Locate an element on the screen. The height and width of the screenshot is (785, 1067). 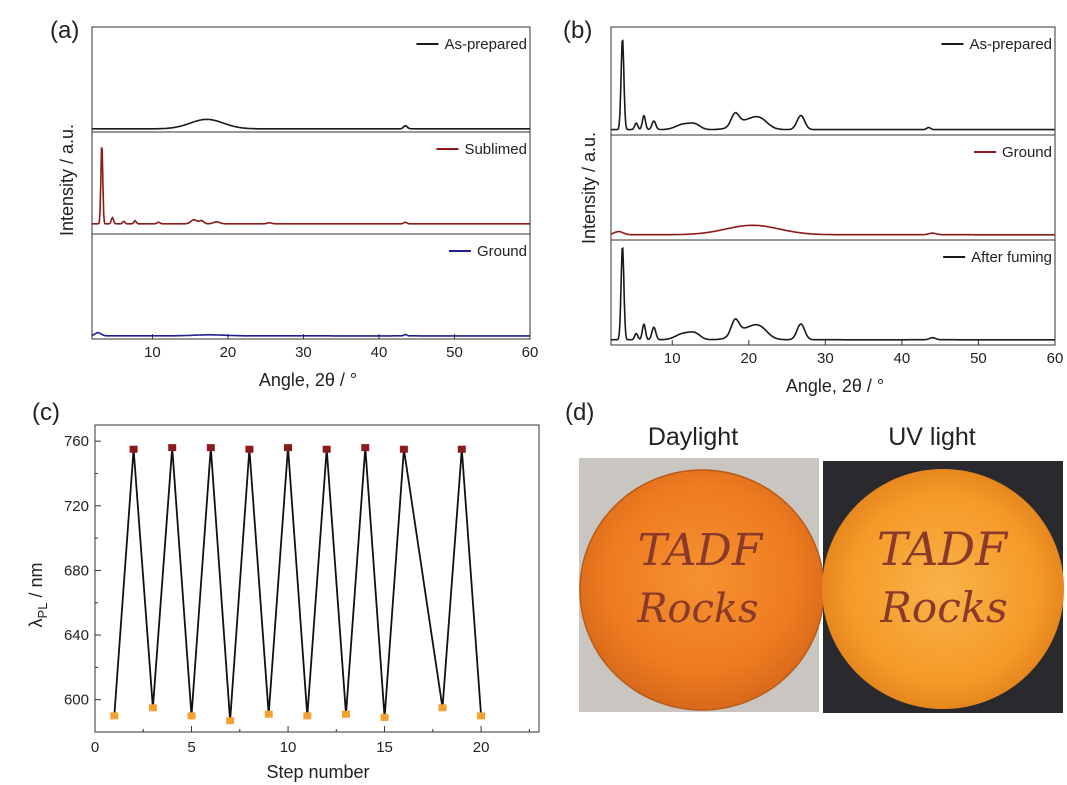
panel-a-x-tick-label: 40 is located at coordinates (379, 352).